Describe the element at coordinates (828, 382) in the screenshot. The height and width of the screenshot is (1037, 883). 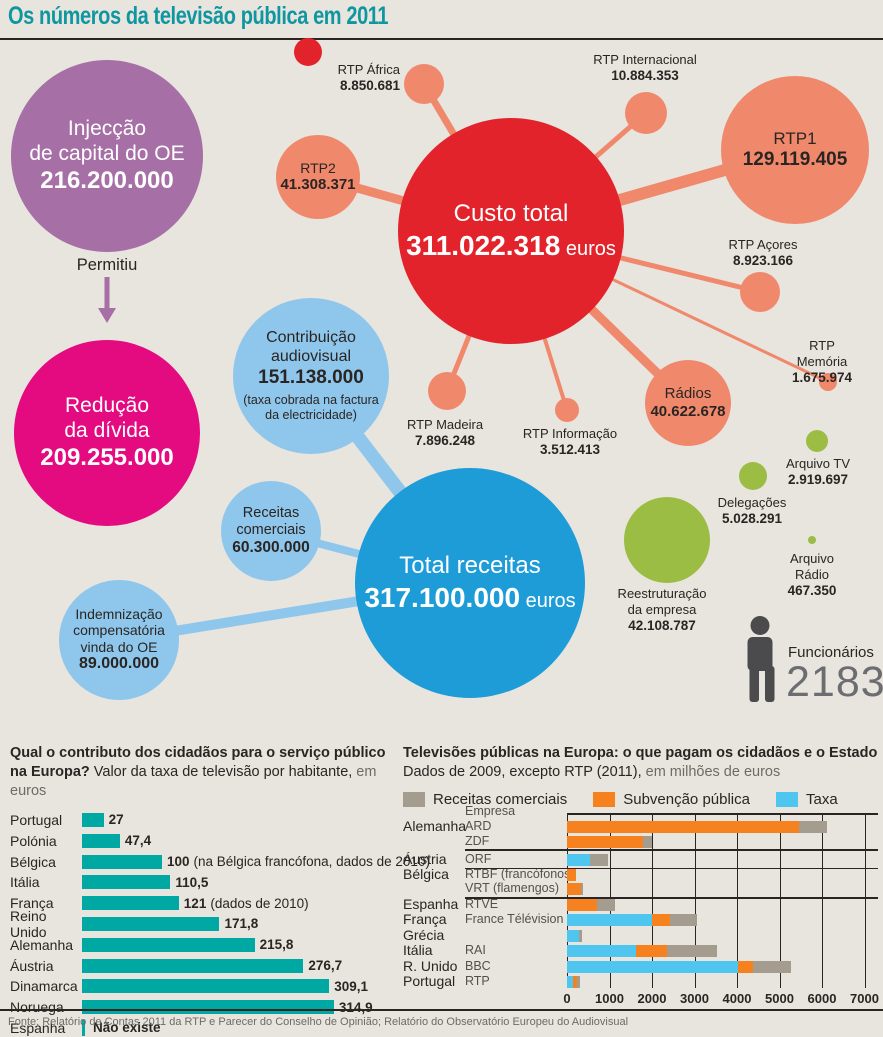
I see `bubble-rtp_memoria` at that location.